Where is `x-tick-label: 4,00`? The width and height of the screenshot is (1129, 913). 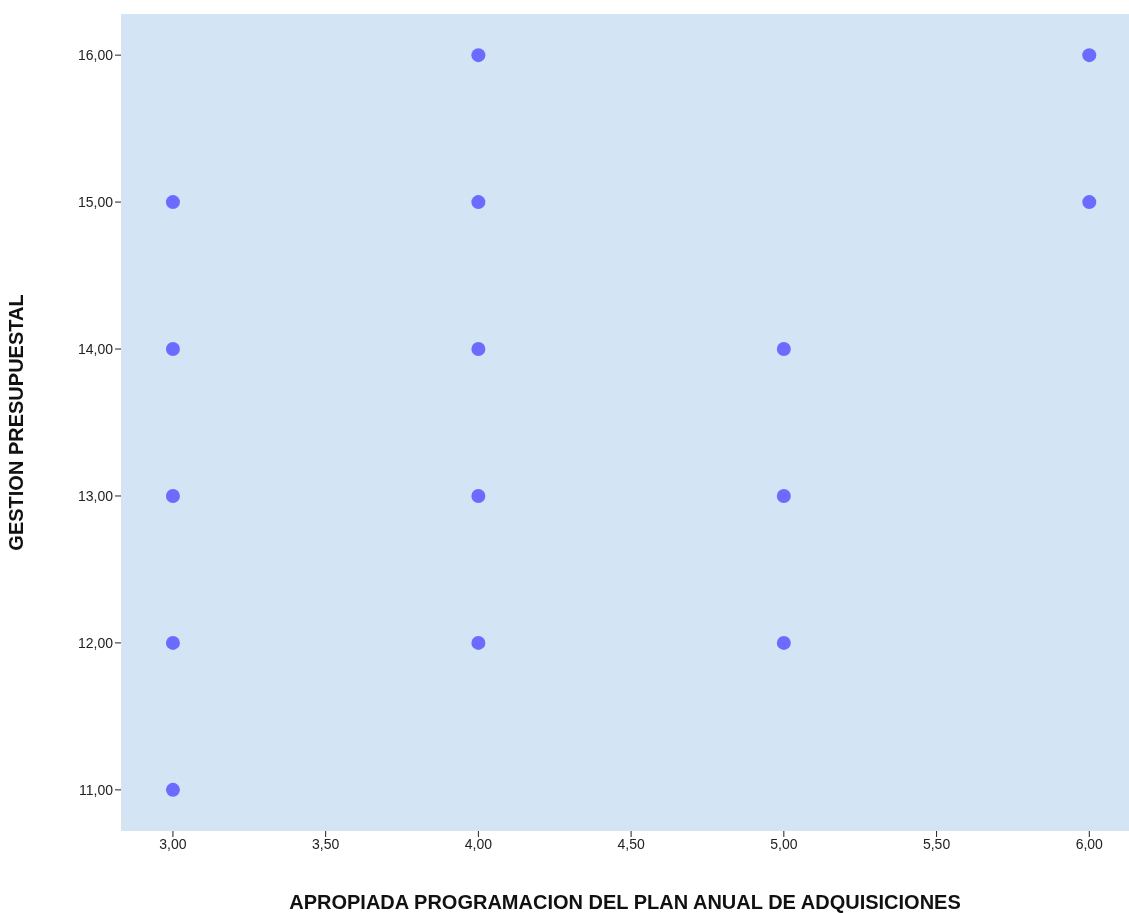
x-tick-label: 4,00 is located at coordinates (478, 843).